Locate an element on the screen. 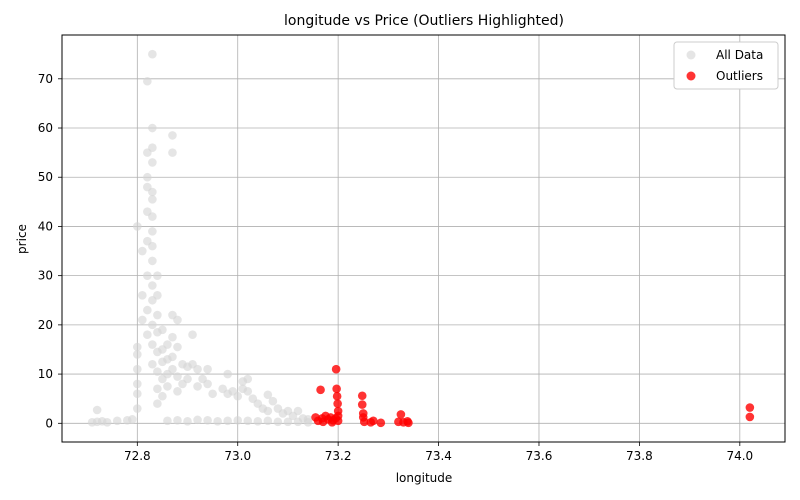  y-tick-label: 0 is located at coordinates (49, 423).